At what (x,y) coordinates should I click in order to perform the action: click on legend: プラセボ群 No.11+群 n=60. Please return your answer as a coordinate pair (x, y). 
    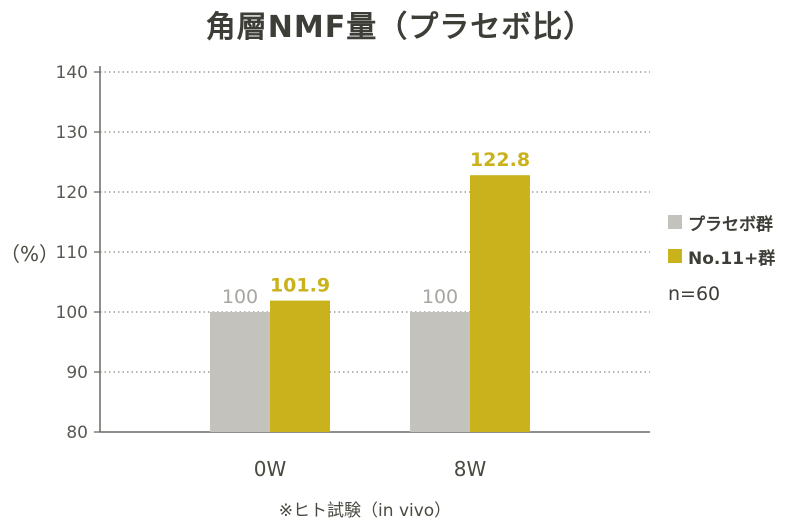
    Looking at the image, I should click on (721, 255).